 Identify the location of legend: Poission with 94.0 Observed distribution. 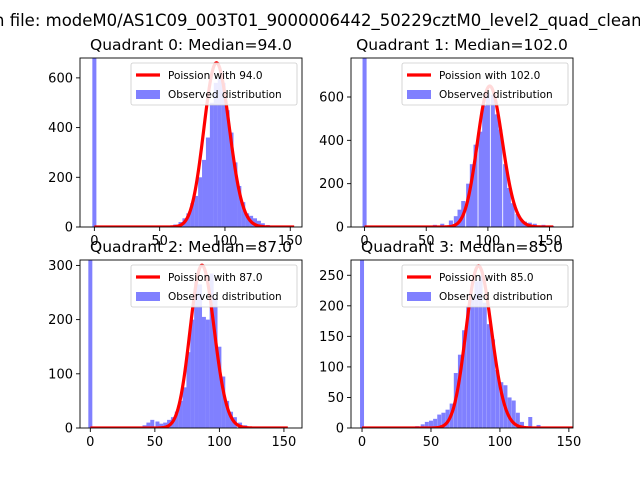
(214, 84).